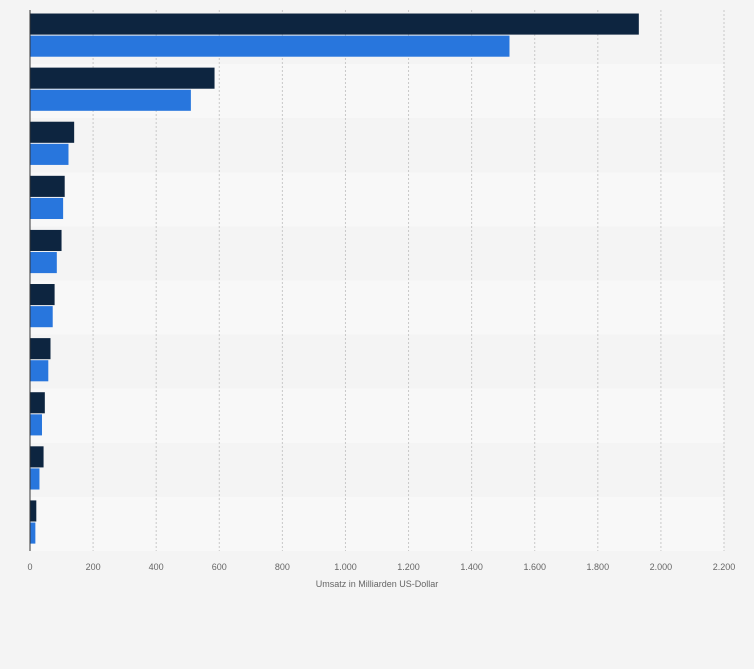 This screenshot has height=669, width=754. What do you see at coordinates (598, 567) in the screenshot?
I see `x-tick-label: 1.800` at bounding box center [598, 567].